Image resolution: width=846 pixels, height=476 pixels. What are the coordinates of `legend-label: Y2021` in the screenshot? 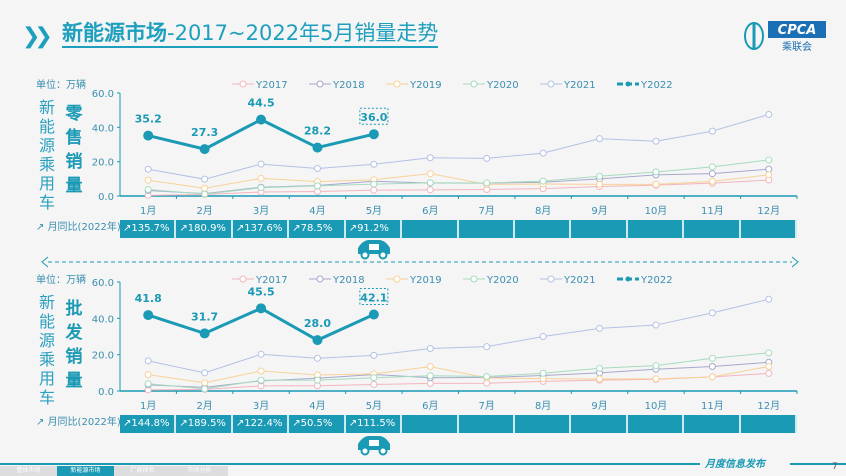 It's located at (579, 280).